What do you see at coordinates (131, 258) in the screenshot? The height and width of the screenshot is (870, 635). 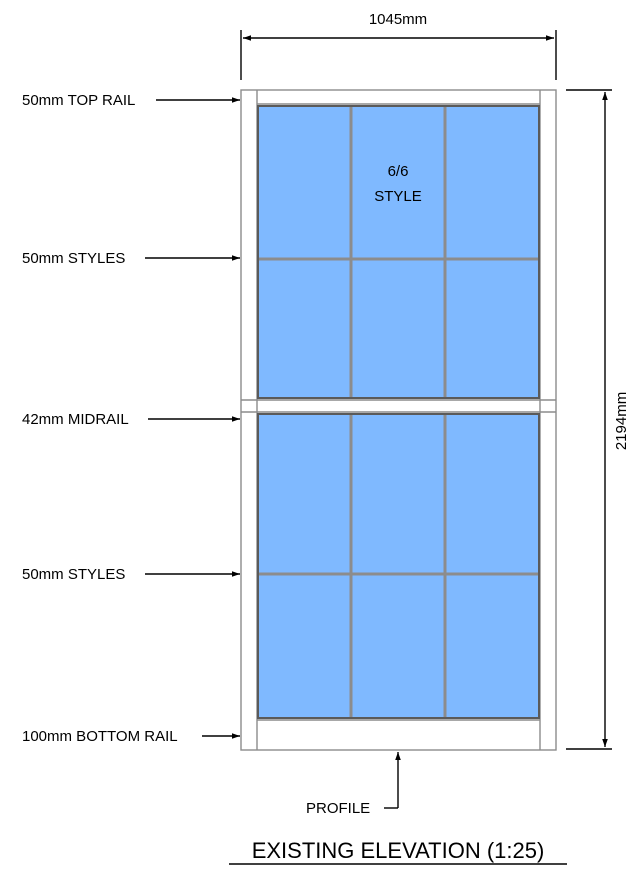 I see `callout-styles-upper: 50mm STYLES` at bounding box center [131, 258].